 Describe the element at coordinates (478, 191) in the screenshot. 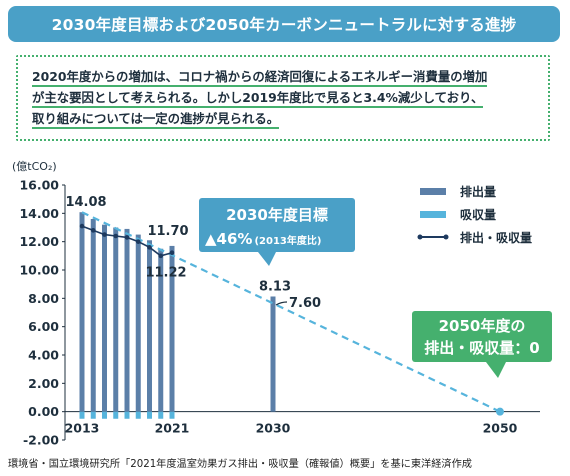

I see `legend-label-emissions: 排出量` at that location.